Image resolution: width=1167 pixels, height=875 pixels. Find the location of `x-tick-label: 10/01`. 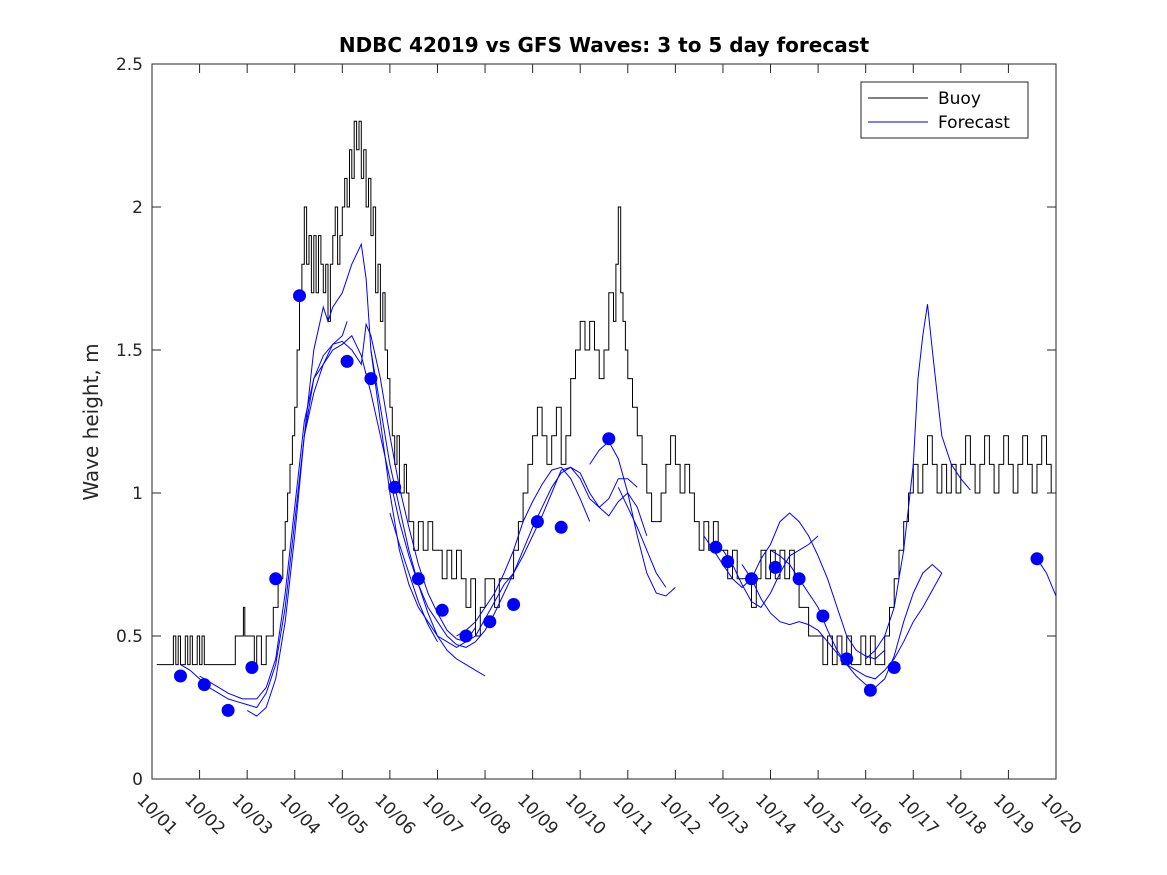

x-tick-label: 10/01 is located at coordinates (156, 814).